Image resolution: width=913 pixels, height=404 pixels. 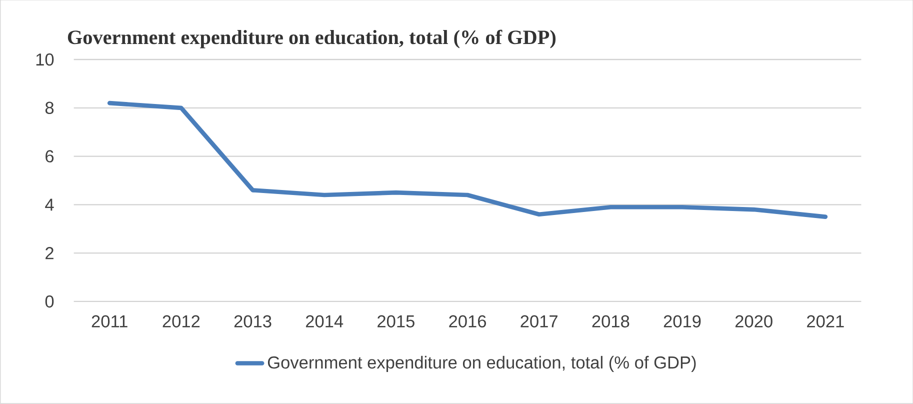 I want to click on y-tick-label: 6, so click(x=50, y=156).